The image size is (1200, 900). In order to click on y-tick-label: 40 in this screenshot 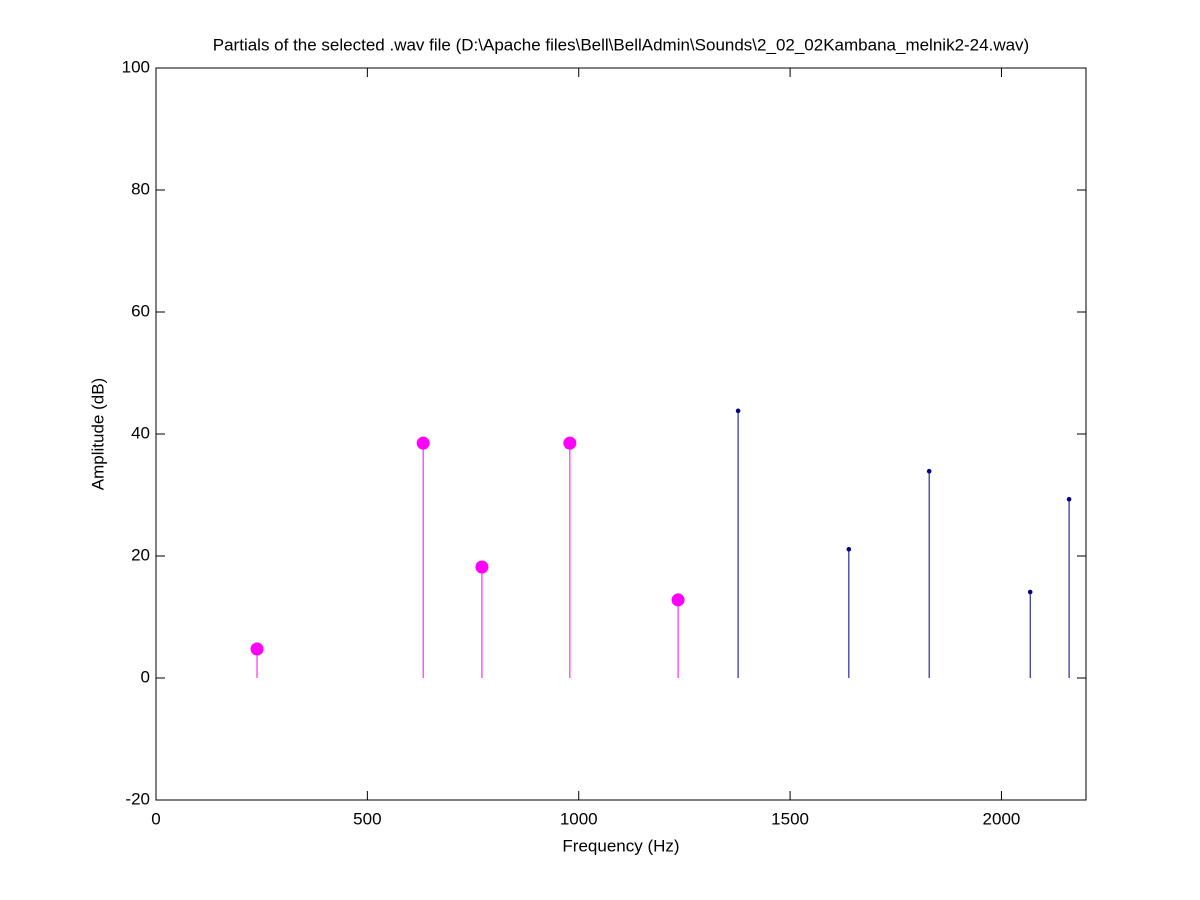, I will do `click(140, 432)`.